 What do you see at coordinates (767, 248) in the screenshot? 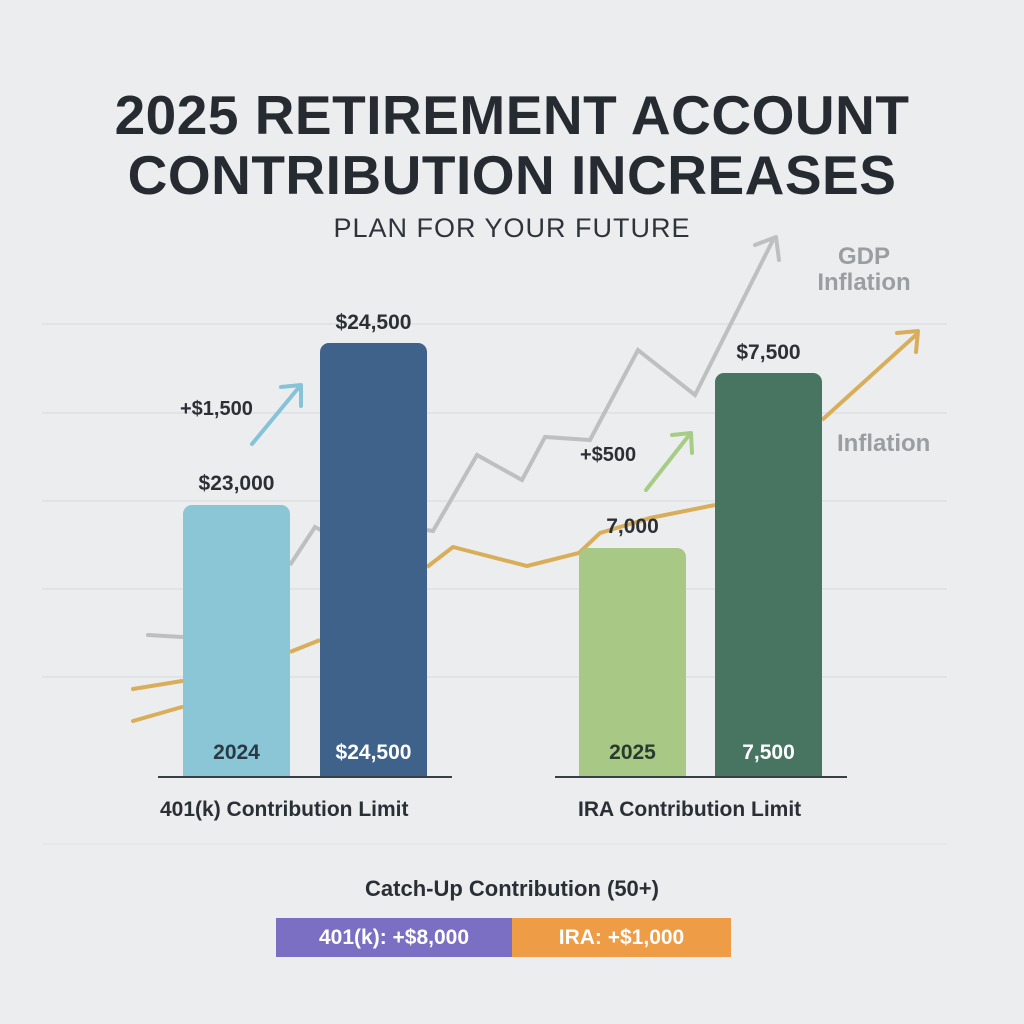
I see `gdp-arrow-head` at bounding box center [767, 248].